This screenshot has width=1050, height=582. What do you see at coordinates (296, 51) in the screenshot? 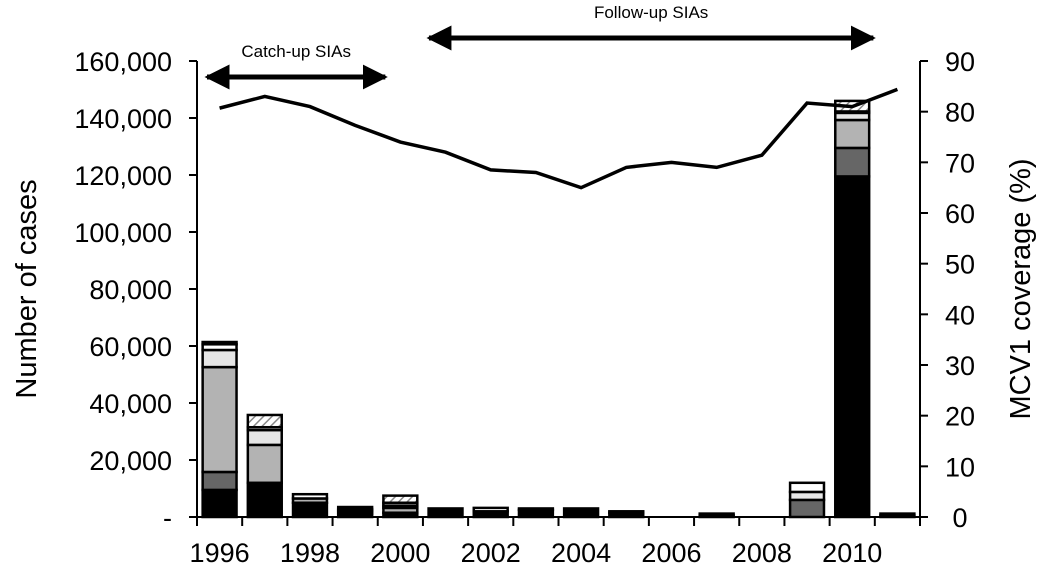
I see `annotation-label: Catch-up SIAs` at bounding box center [296, 51].